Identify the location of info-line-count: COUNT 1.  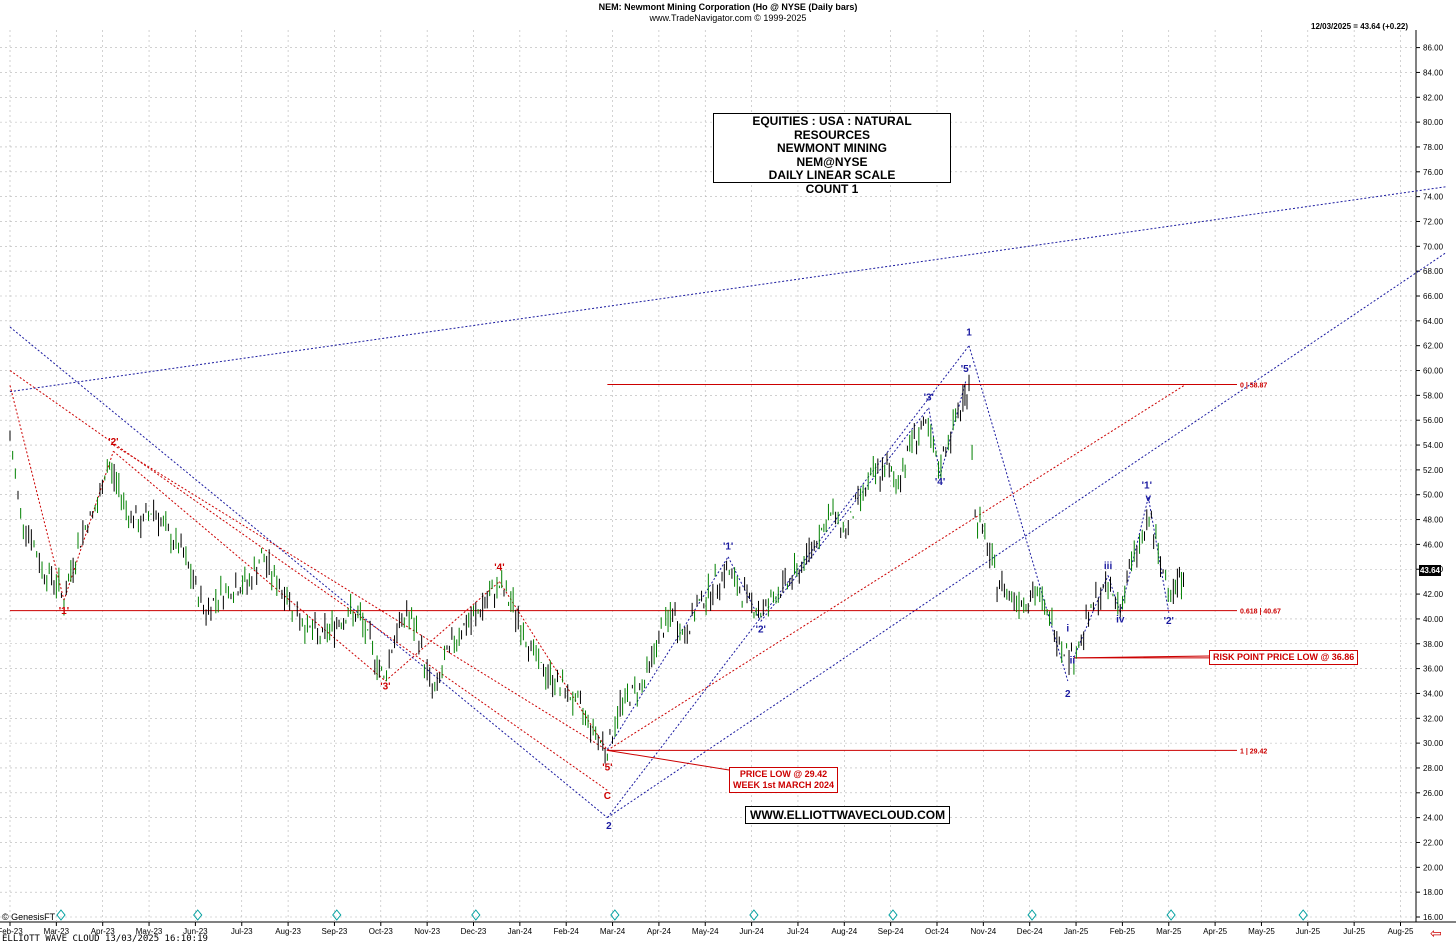
(832, 188).